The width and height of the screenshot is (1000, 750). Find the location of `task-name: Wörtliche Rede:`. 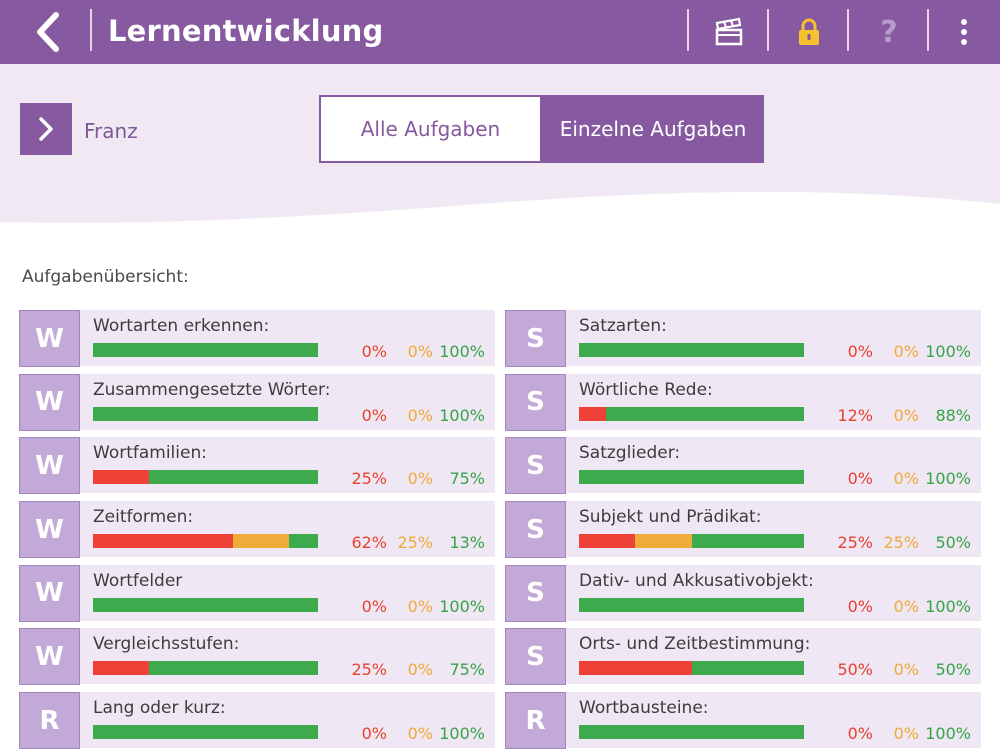

task-name: Wörtliche Rede: is located at coordinates (646, 389).